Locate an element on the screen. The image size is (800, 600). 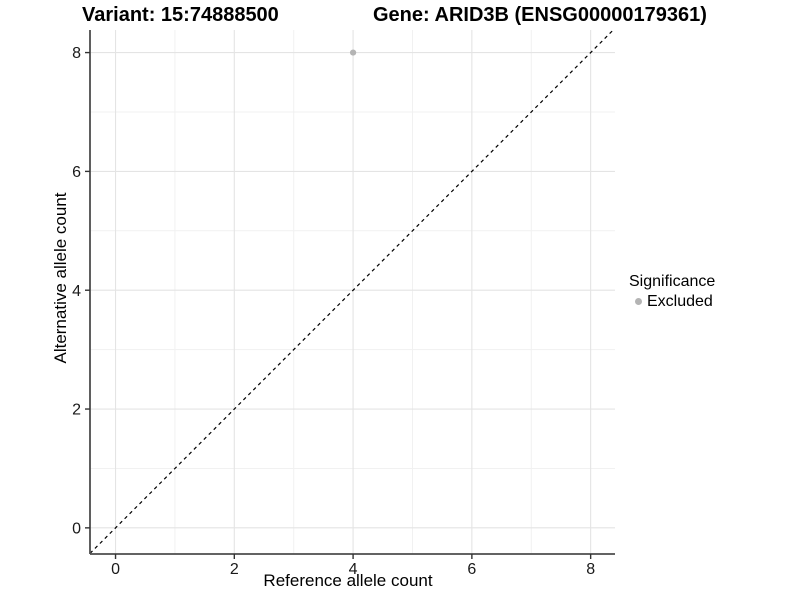
legend-item-label: Excluded is located at coordinates (680, 301).